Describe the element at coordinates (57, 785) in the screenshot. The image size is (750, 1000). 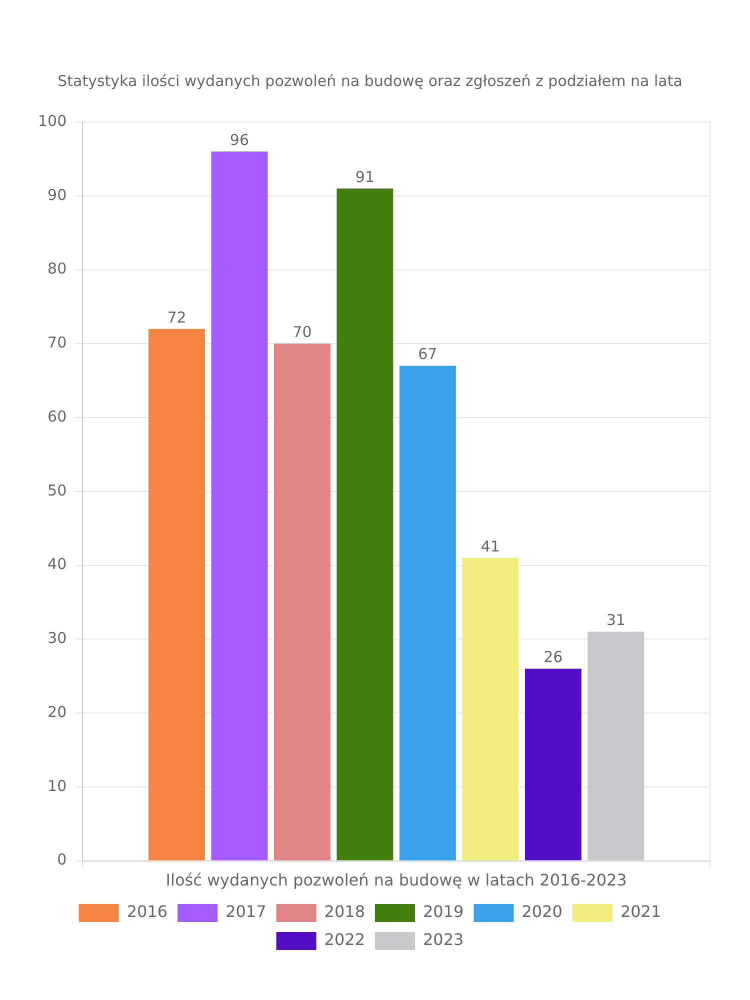
I see `y-tick-label: 10` at that location.